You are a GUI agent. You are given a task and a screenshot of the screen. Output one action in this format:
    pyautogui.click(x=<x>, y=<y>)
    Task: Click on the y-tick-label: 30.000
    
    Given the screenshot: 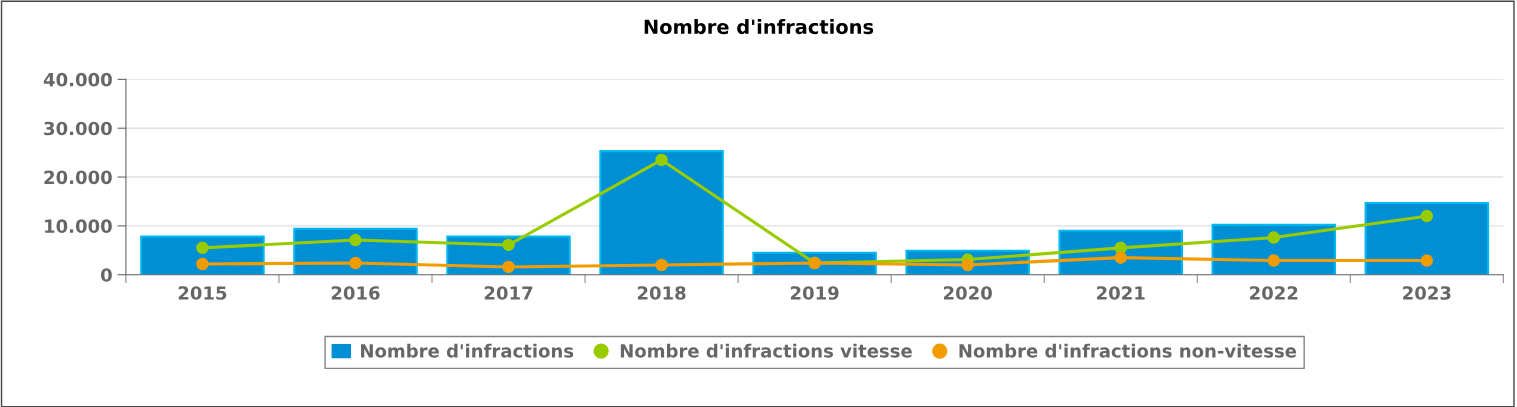 What is the action you would take?
    pyautogui.click(x=78, y=128)
    